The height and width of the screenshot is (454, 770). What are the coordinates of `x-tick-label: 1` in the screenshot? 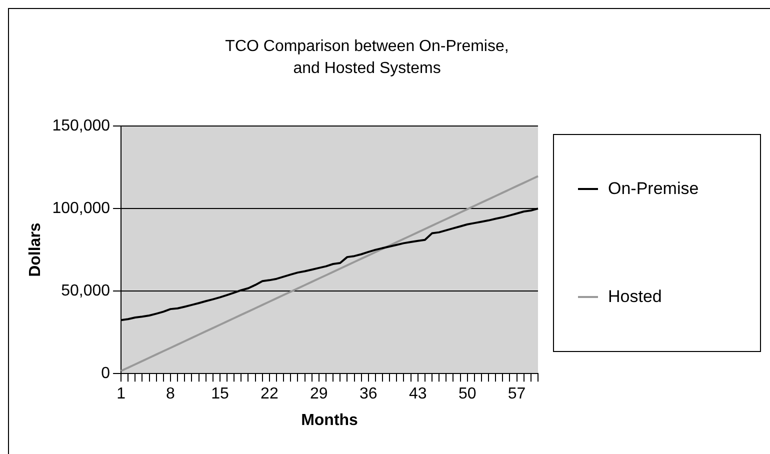 It's located at (121, 394).